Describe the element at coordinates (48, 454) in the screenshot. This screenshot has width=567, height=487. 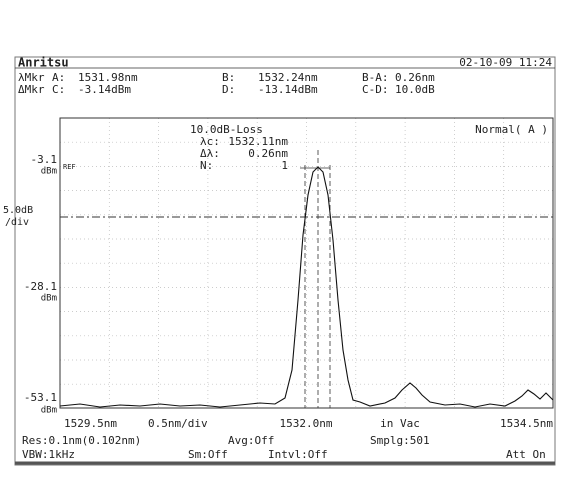
I see `footer-field: VBW:1kHz` at that location.